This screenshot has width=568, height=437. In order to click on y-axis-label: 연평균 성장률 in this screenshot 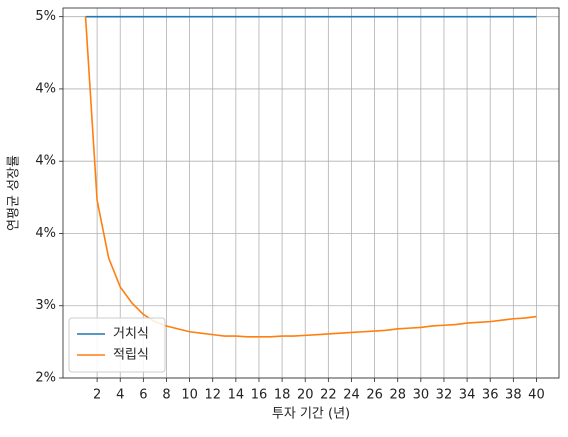, I will do `click(14, 193)`.